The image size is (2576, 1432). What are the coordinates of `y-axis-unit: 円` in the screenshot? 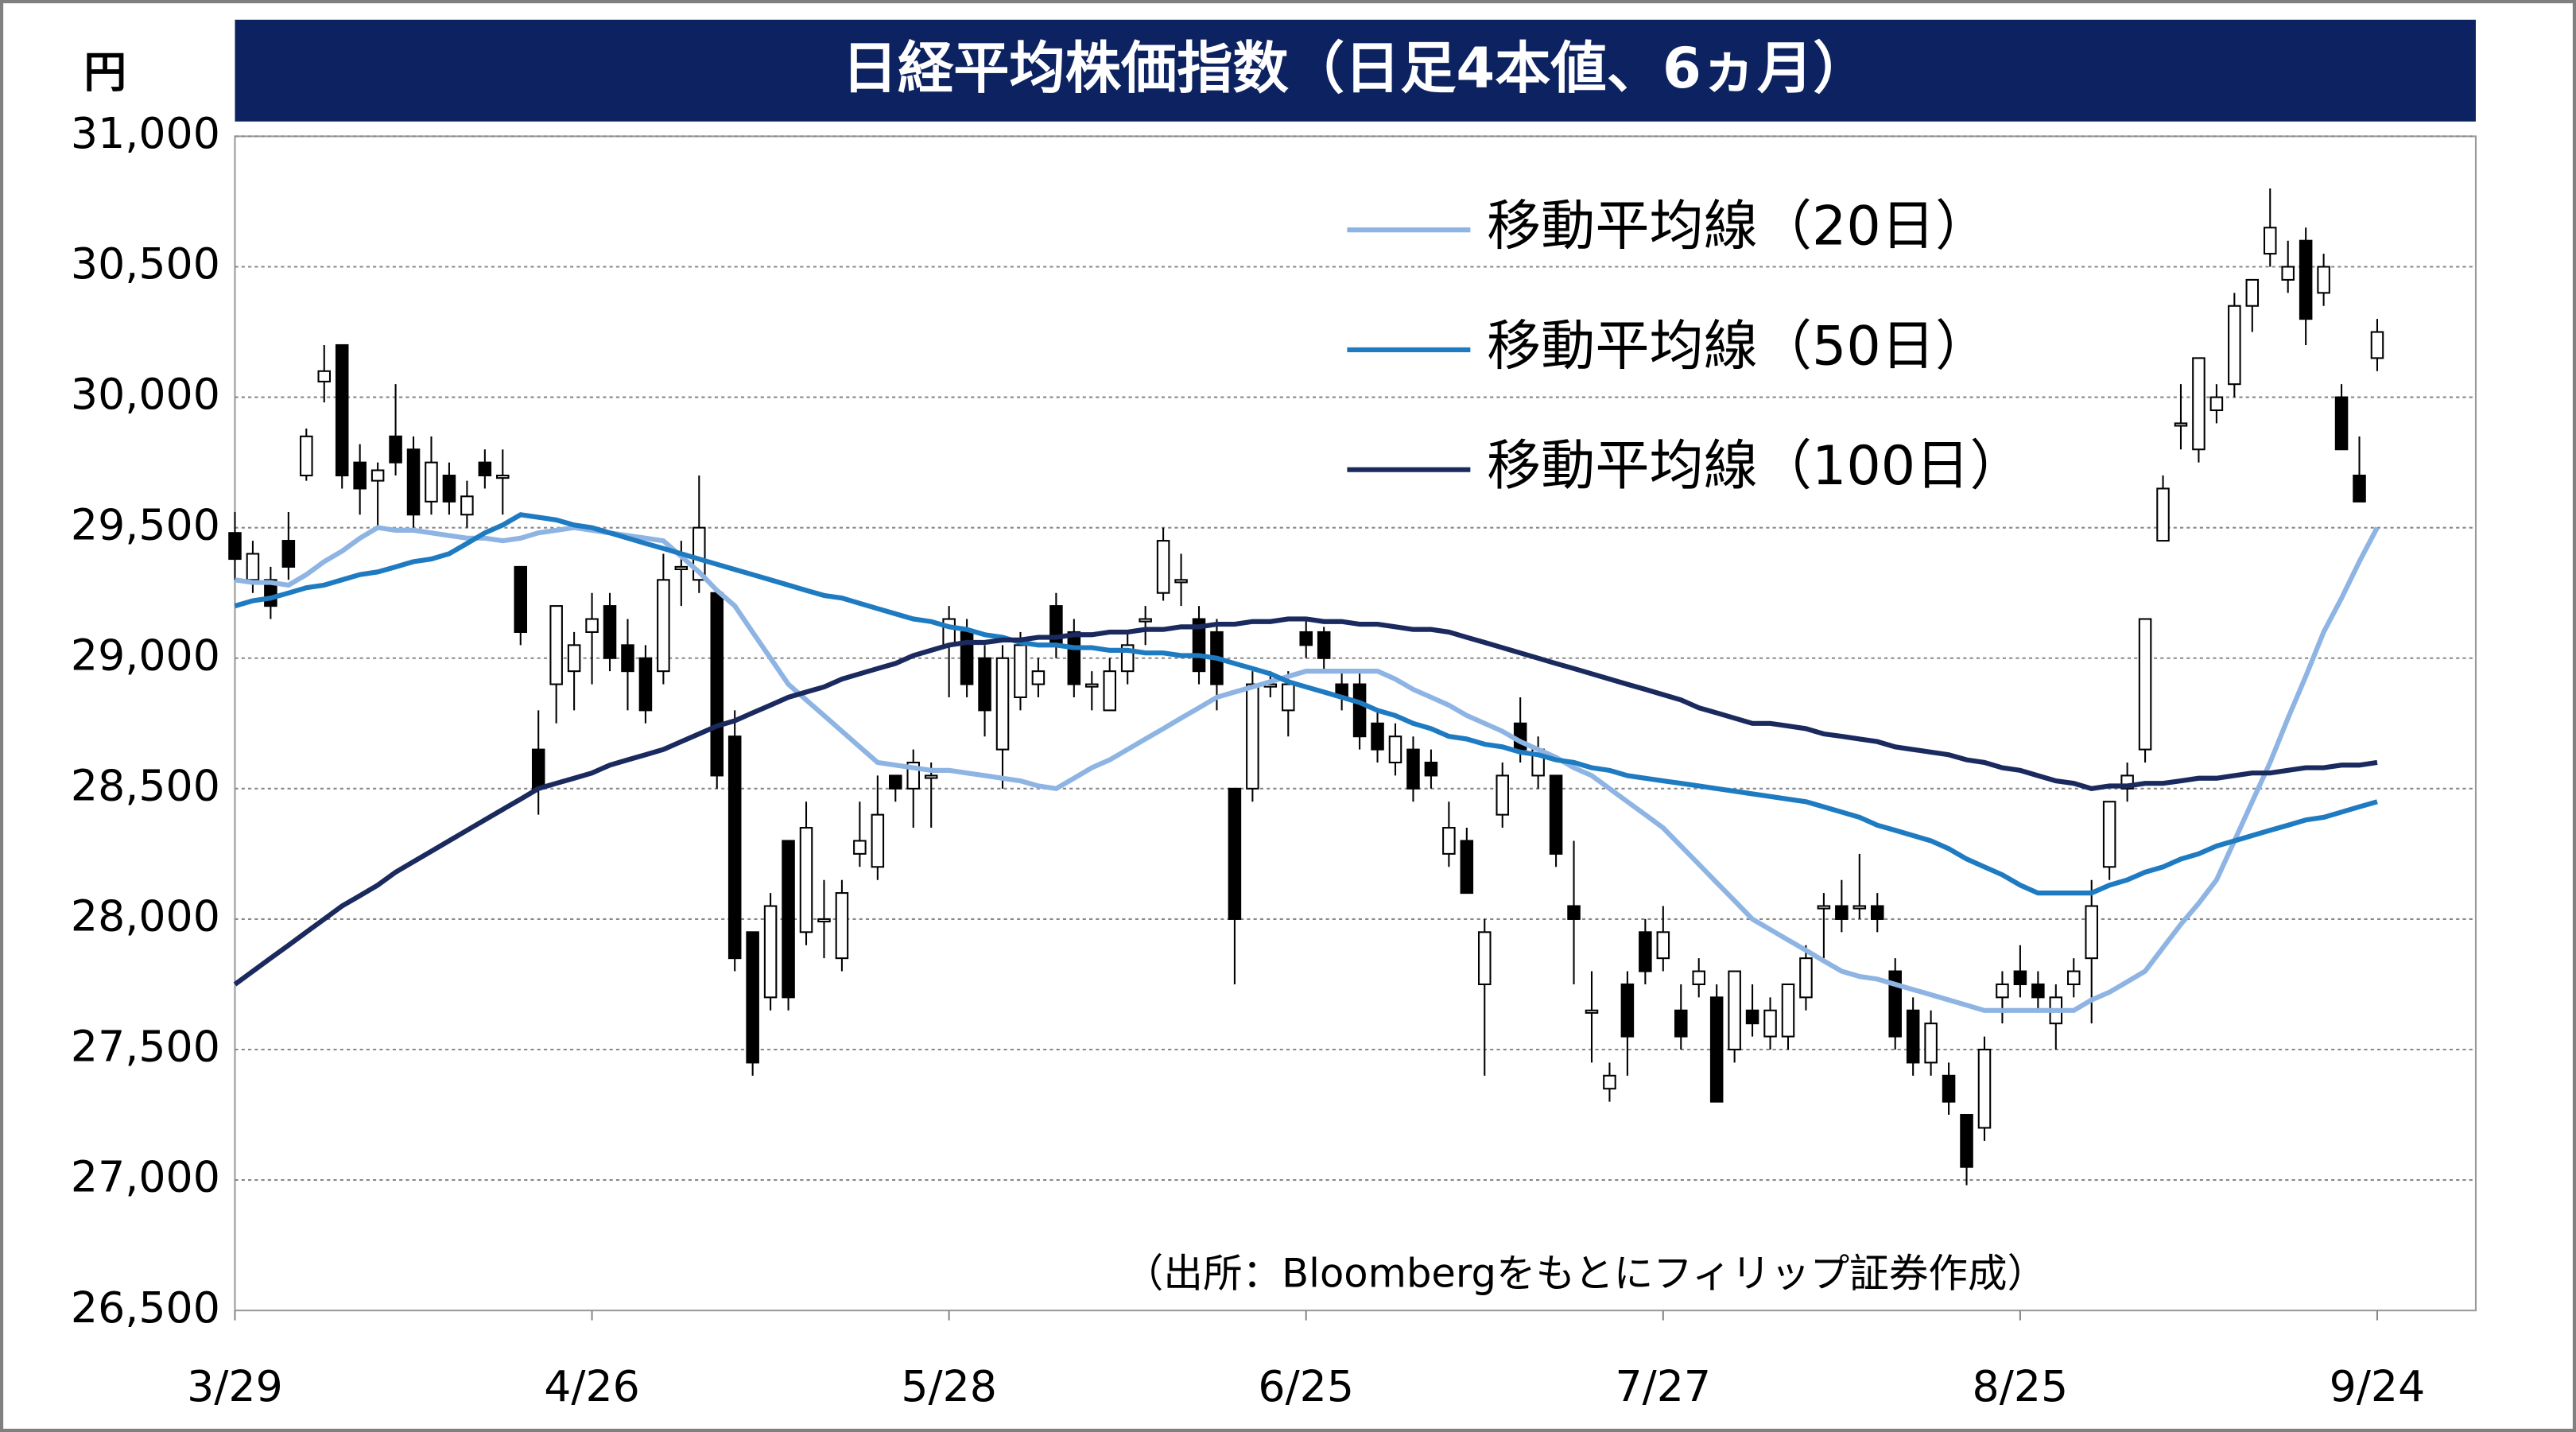 It's located at (105, 73).